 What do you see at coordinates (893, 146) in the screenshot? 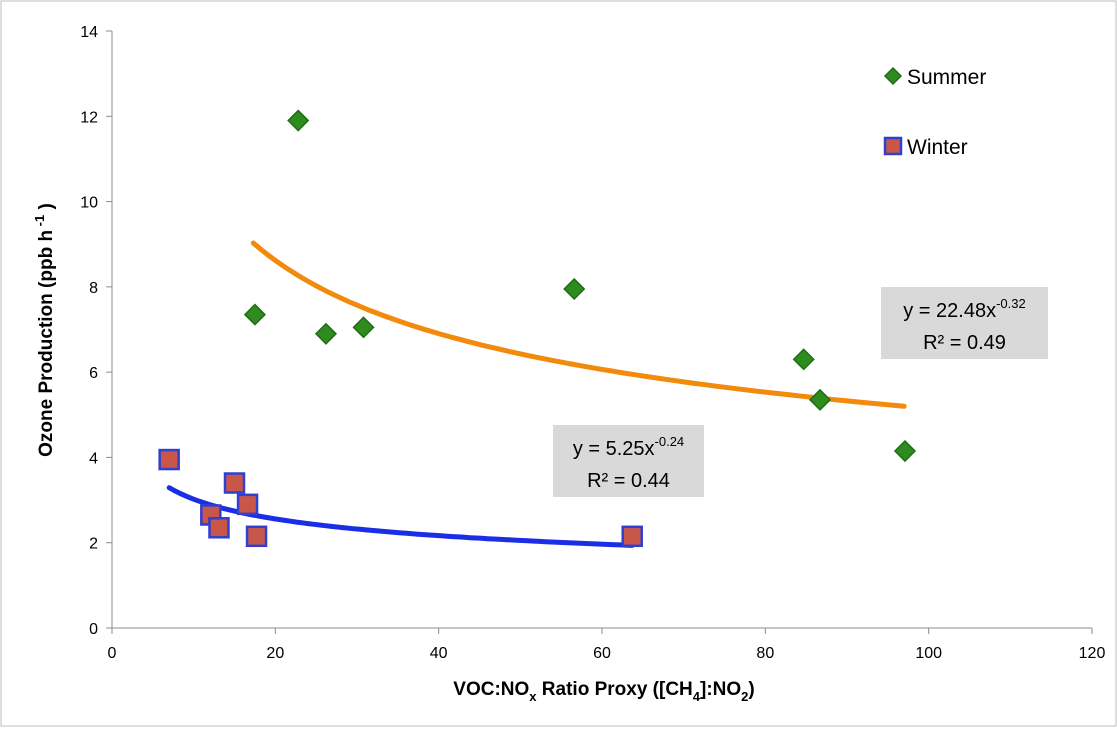
I see `legend-winter-marker` at bounding box center [893, 146].